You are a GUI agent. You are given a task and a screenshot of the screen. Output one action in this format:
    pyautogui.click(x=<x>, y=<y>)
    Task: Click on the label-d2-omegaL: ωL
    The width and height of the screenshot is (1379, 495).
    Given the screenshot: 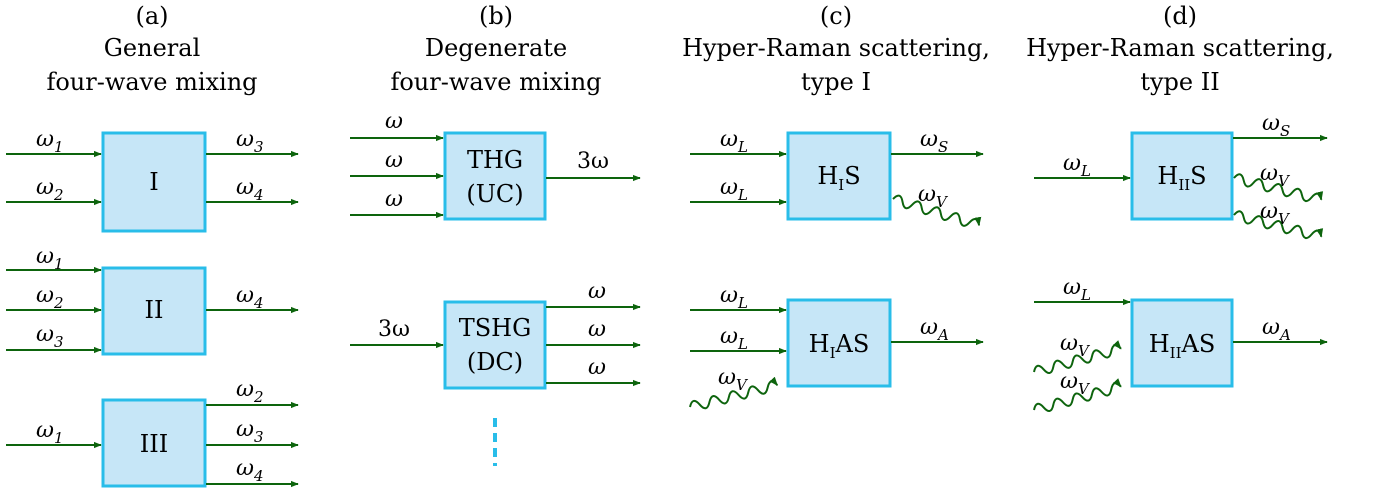 What is the action you would take?
    pyautogui.click(x=1077, y=289)
    